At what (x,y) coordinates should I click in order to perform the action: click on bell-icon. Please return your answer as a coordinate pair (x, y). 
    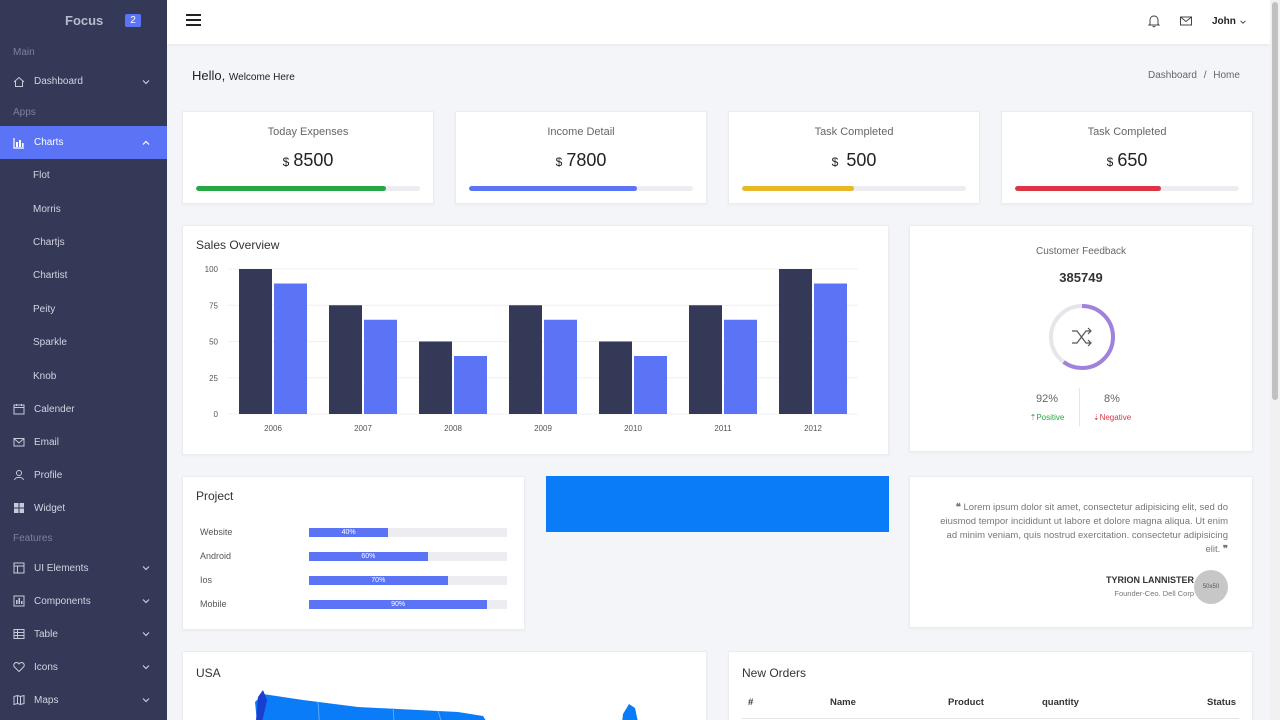
    Looking at the image, I should click on (1154, 21).